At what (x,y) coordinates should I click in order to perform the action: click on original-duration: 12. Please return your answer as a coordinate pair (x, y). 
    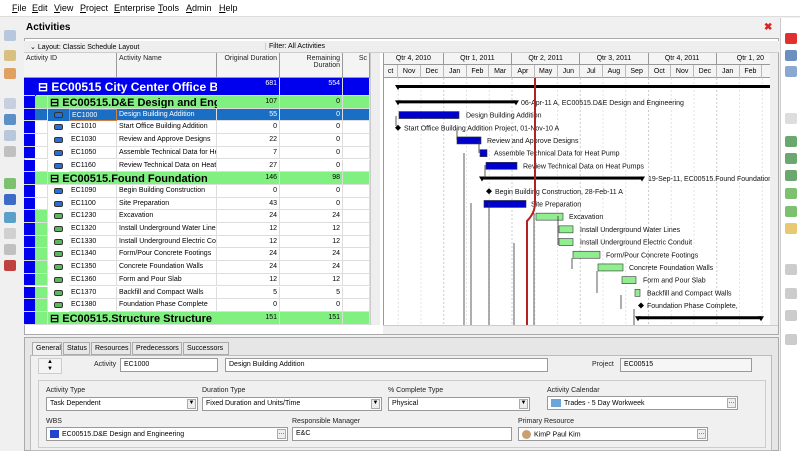
    Looking at the image, I should click on (248, 242).